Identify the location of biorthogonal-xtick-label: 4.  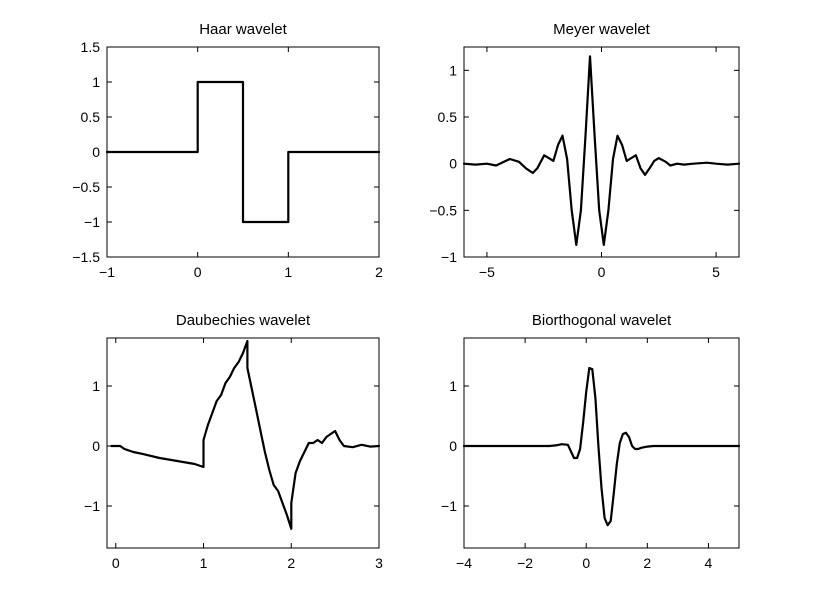
(709, 563).